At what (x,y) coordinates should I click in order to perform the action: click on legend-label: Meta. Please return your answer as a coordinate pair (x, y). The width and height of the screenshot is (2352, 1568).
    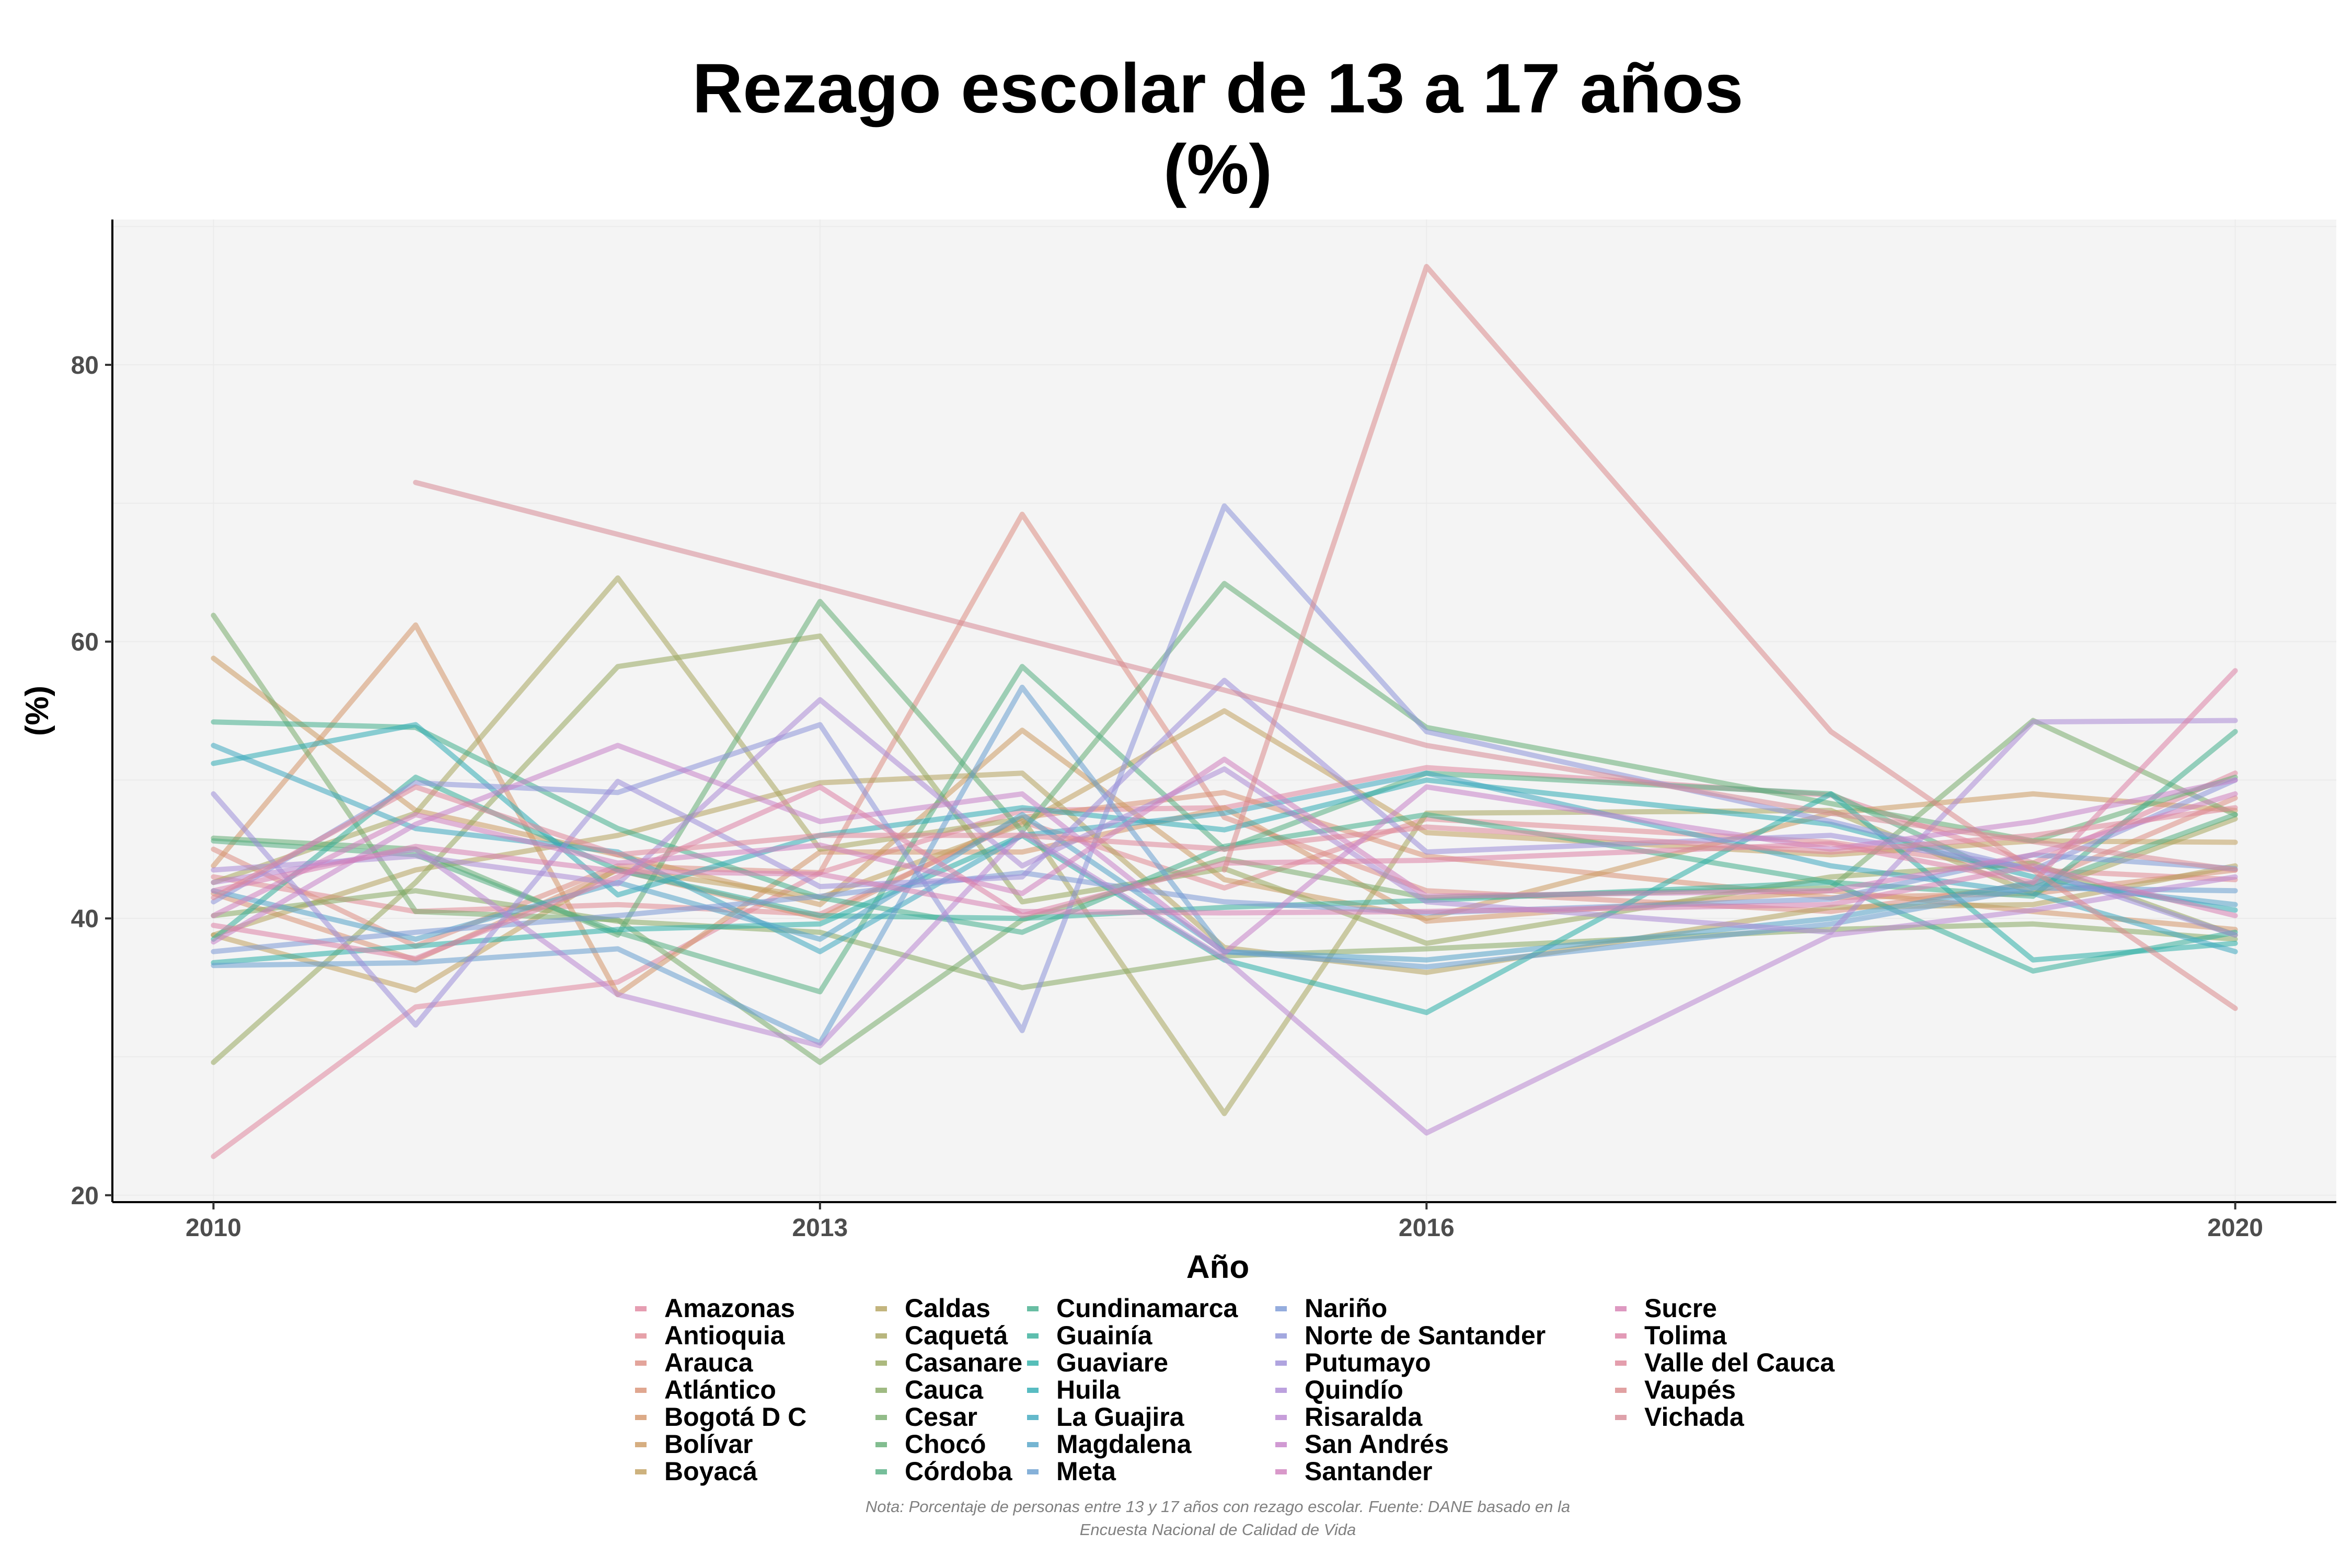
    Looking at the image, I should click on (1086, 1471).